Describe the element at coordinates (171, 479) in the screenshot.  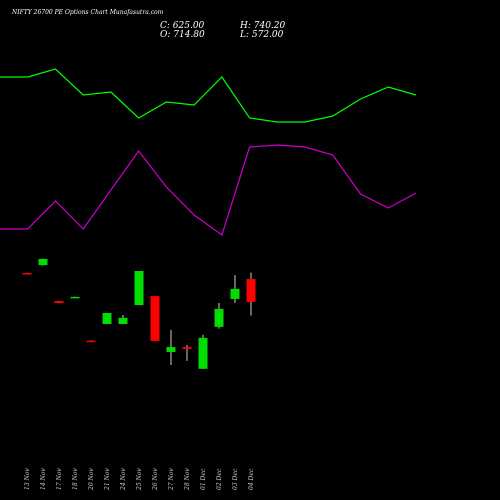
I see `x-tick-label: 27 Nov` at that location.